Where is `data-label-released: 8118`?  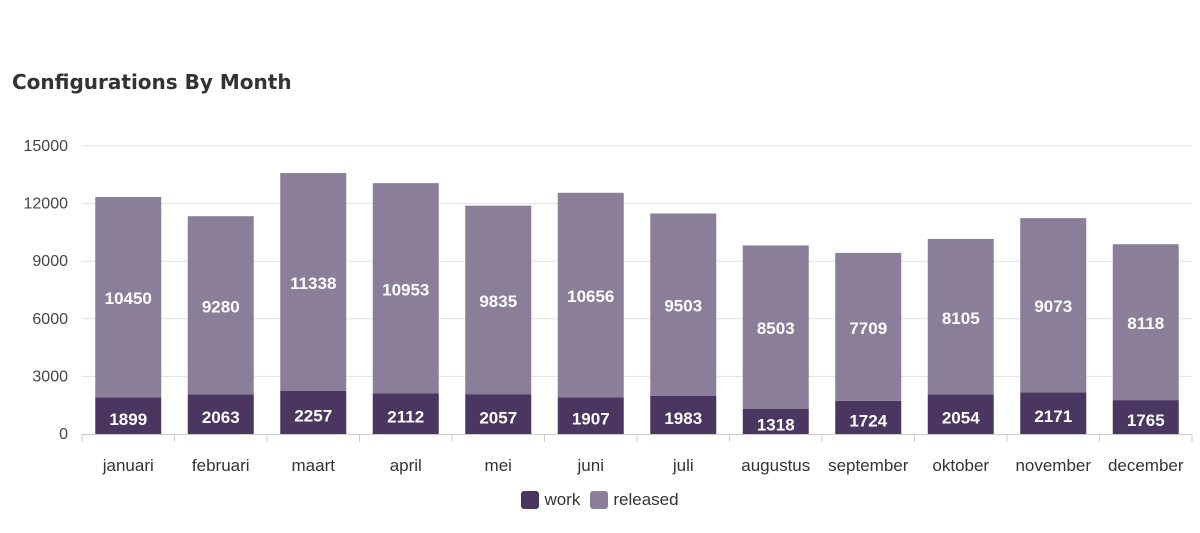 data-label-released: 8118 is located at coordinates (1145, 323).